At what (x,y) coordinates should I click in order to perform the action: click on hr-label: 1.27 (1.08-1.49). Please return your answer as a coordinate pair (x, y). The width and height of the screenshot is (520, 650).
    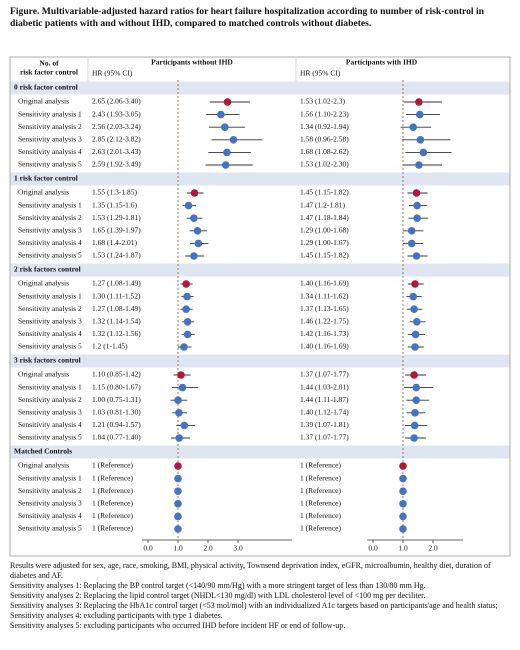
    Looking at the image, I should click on (116, 283).